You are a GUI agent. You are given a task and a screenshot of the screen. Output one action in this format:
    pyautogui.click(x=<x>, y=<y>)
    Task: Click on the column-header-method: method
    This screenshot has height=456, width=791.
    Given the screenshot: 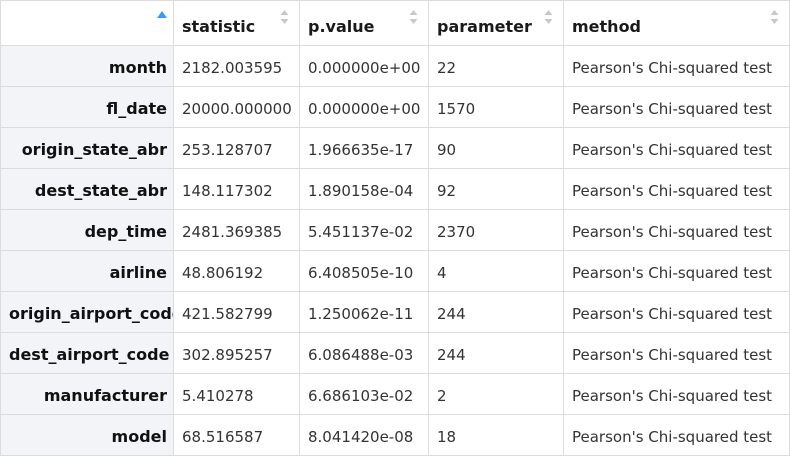 What is the action you would take?
    pyautogui.click(x=676, y=23)
    